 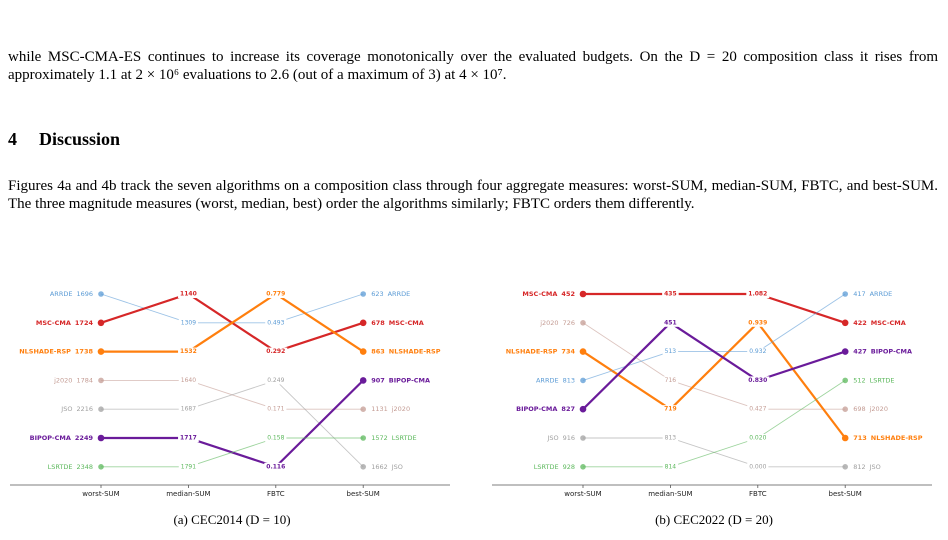 I want to click on value-label: 1140, so click(x=188, y=294).